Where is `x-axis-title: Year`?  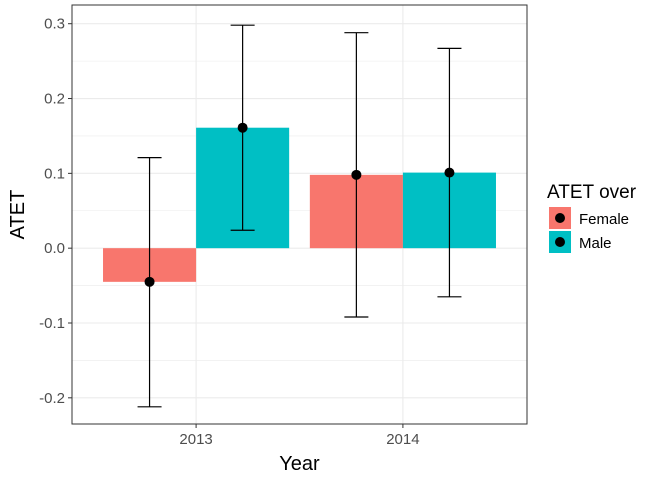 x-axis-title: Year is located at coordinates (299, 464).